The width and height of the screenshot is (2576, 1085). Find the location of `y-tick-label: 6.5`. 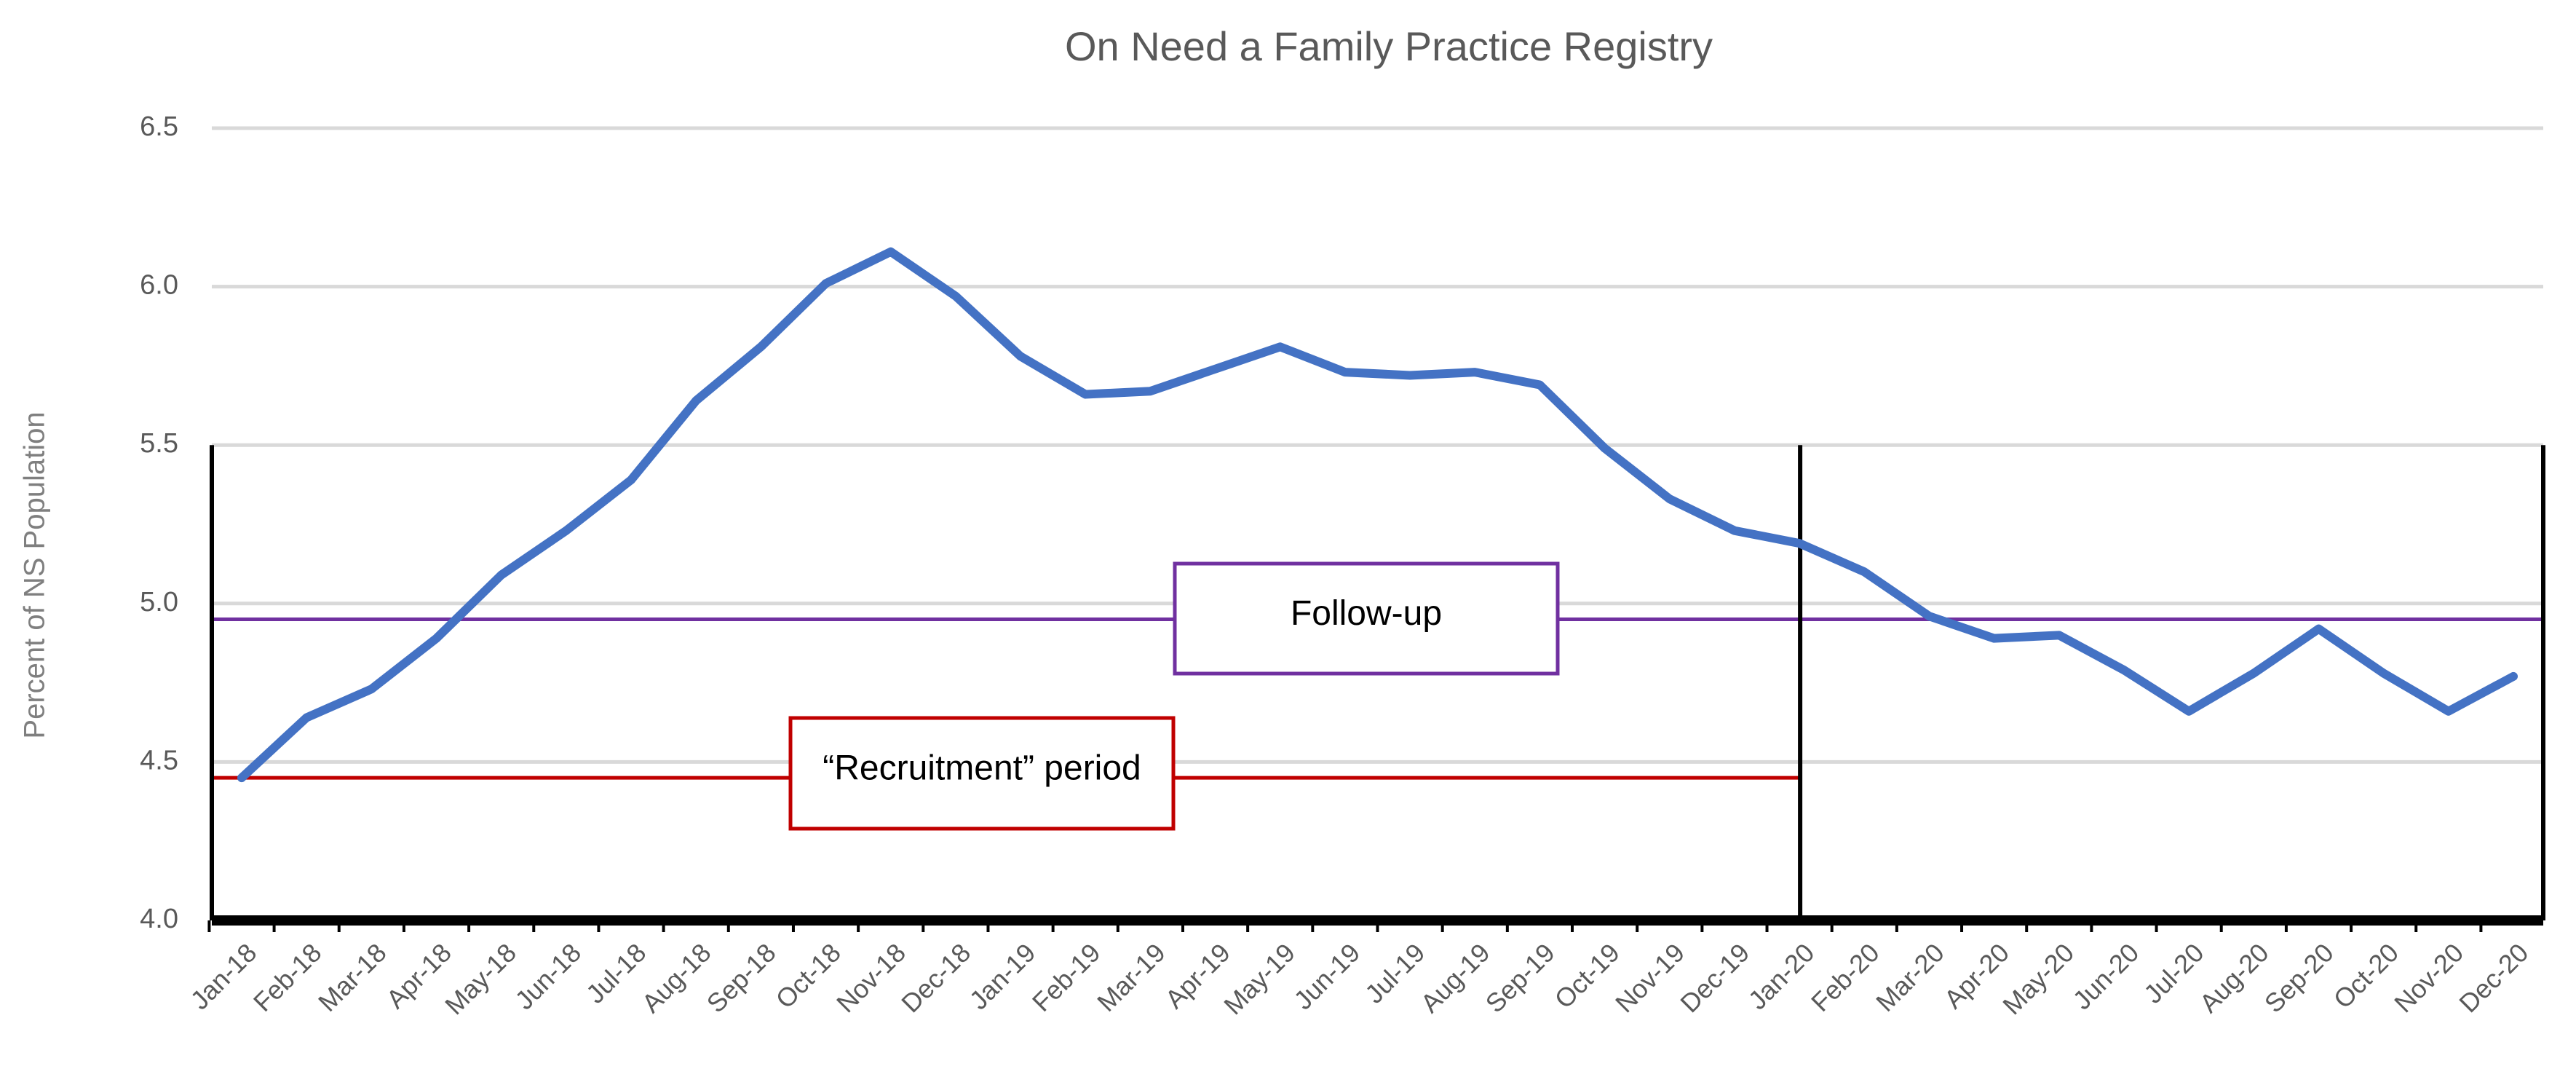

y-tick-label: 6.5 is located at coordinates (159, 126).